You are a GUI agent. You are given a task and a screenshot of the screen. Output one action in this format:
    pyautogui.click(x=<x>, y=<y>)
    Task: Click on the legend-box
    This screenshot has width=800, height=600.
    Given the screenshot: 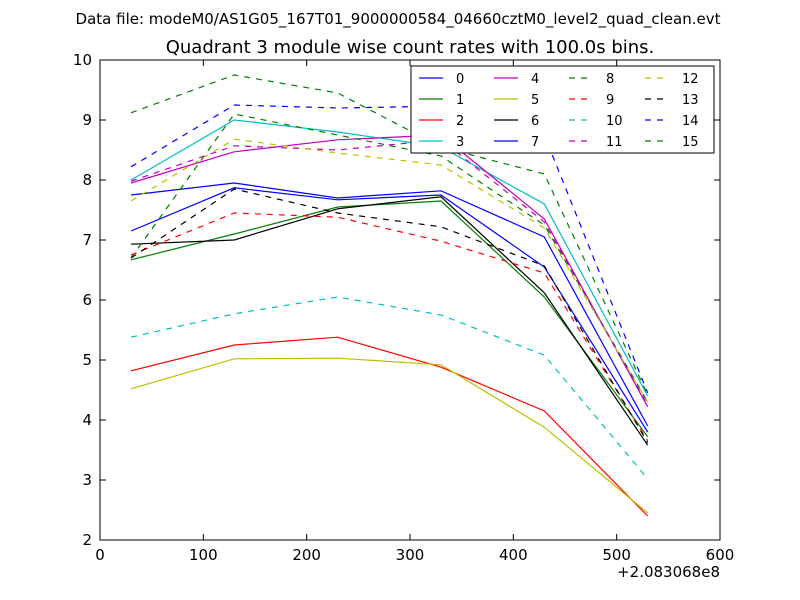 What is the action you would take?
    pyautogui.click(x=562, y=109)
    